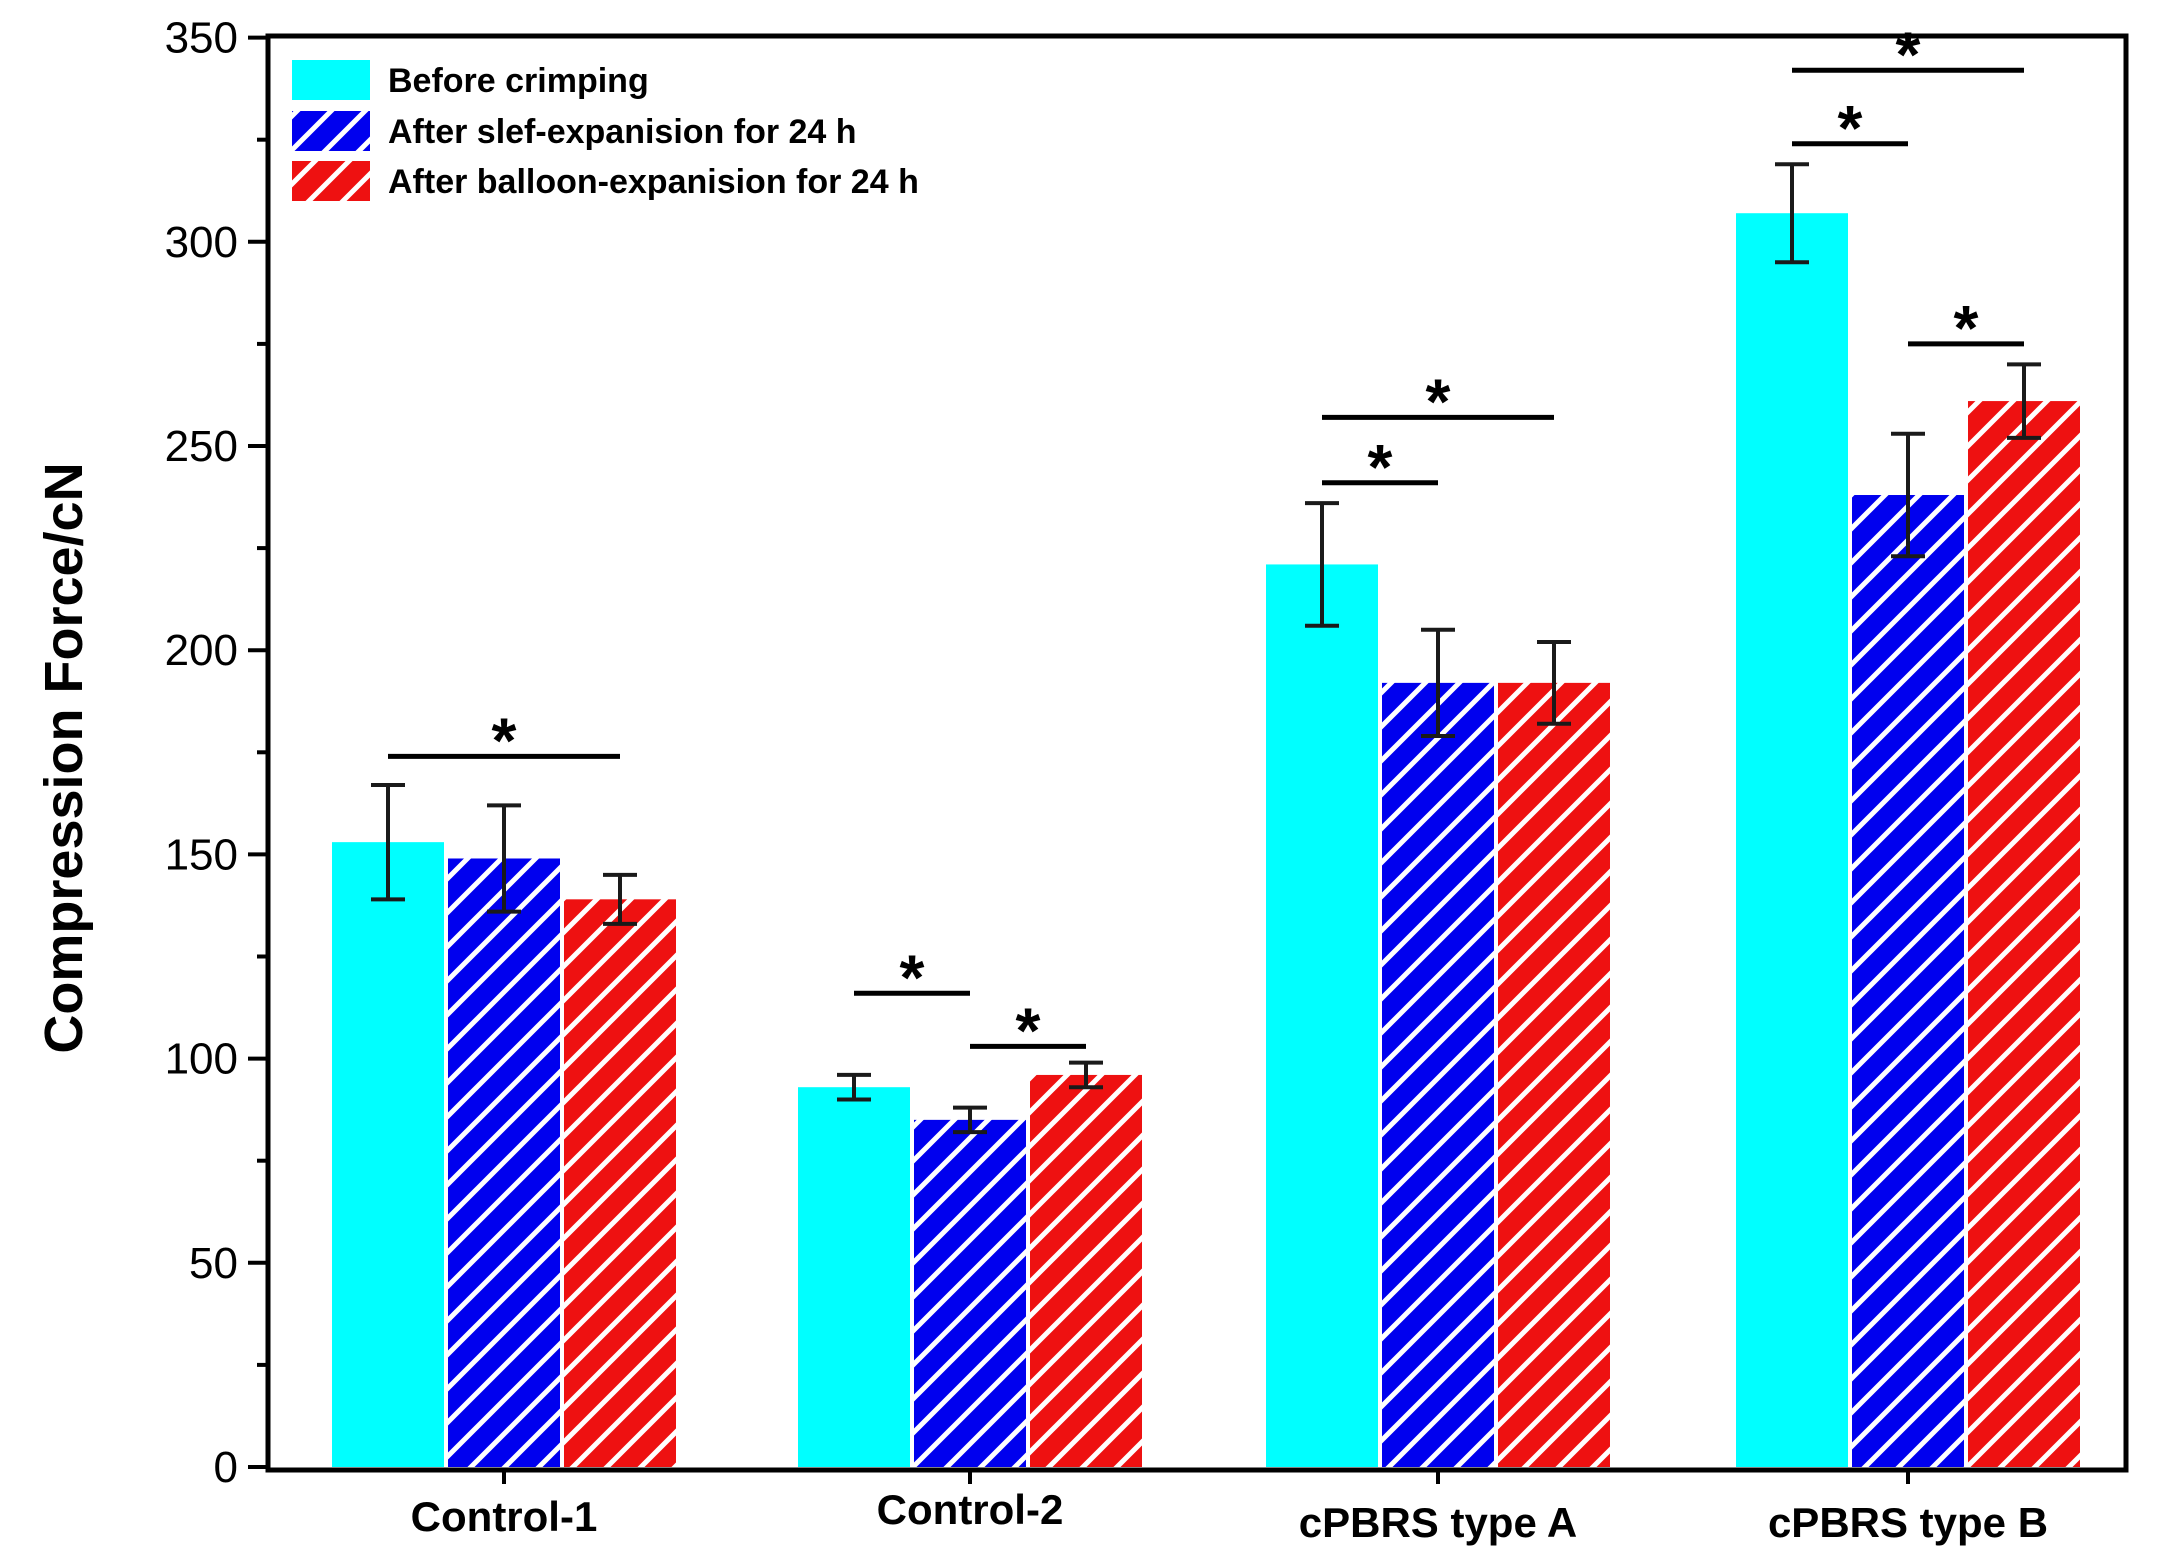  I want to click on y-tick-label-200: 200, so click(201, 650).